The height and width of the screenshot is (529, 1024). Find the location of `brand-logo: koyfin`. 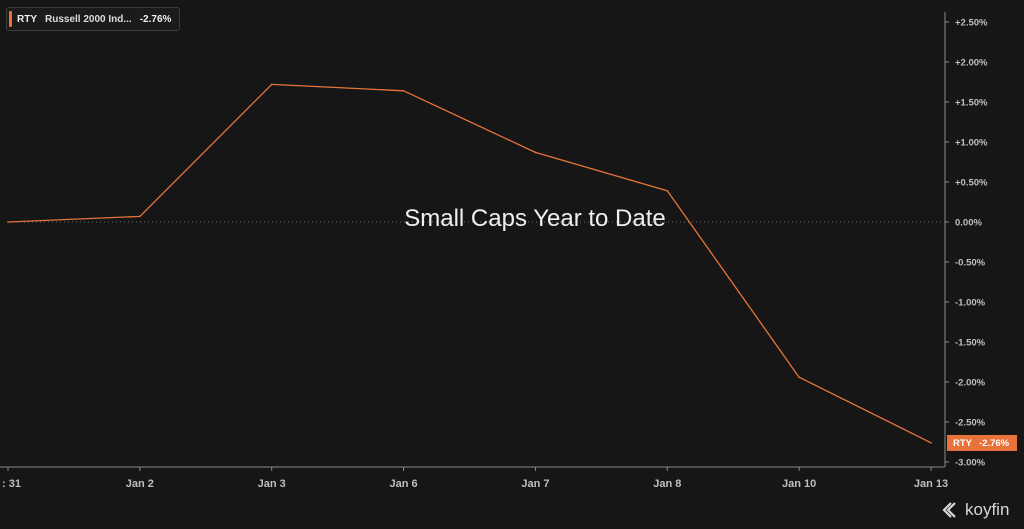

brand-logo: koyfin is located at coordinates (975, 510).